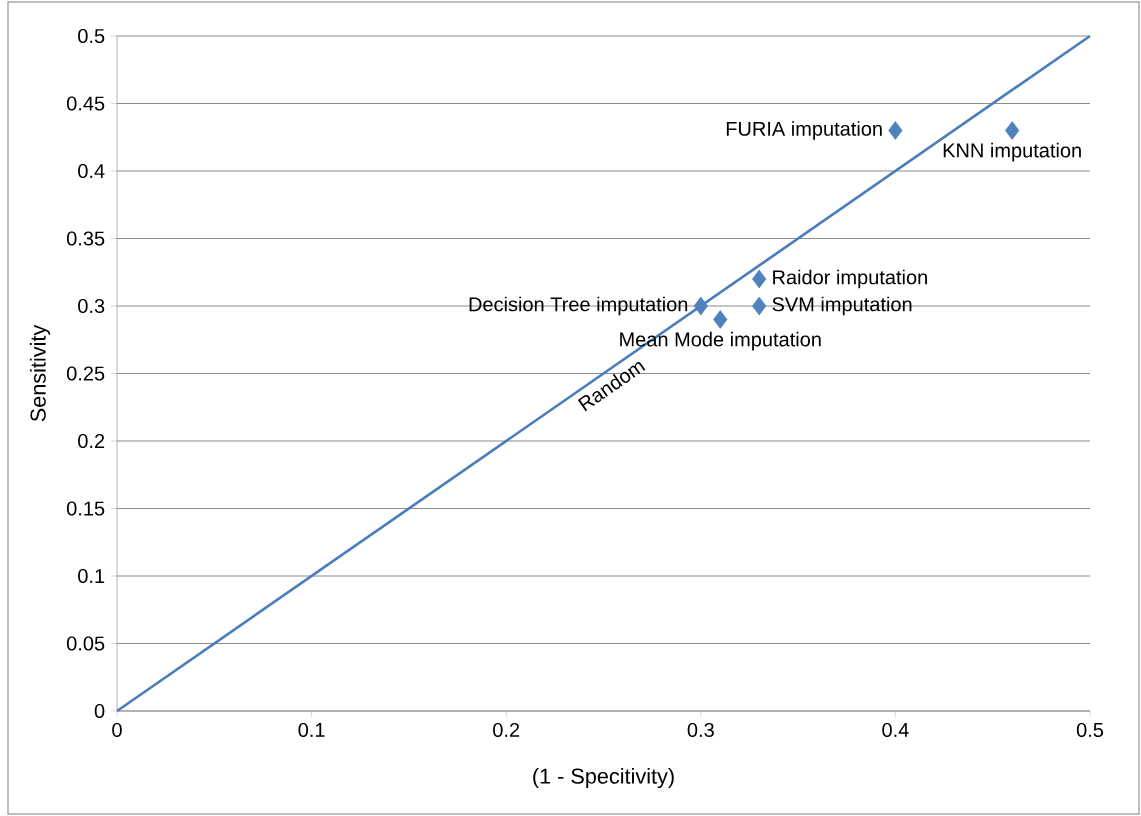 The height and width of the screenshot is (816, 1141). What do you see at coordinates (603, 778) in the screenshot?
I see `x-axis-title: (1 - Specitivity)` at bounding box center [603, 778].